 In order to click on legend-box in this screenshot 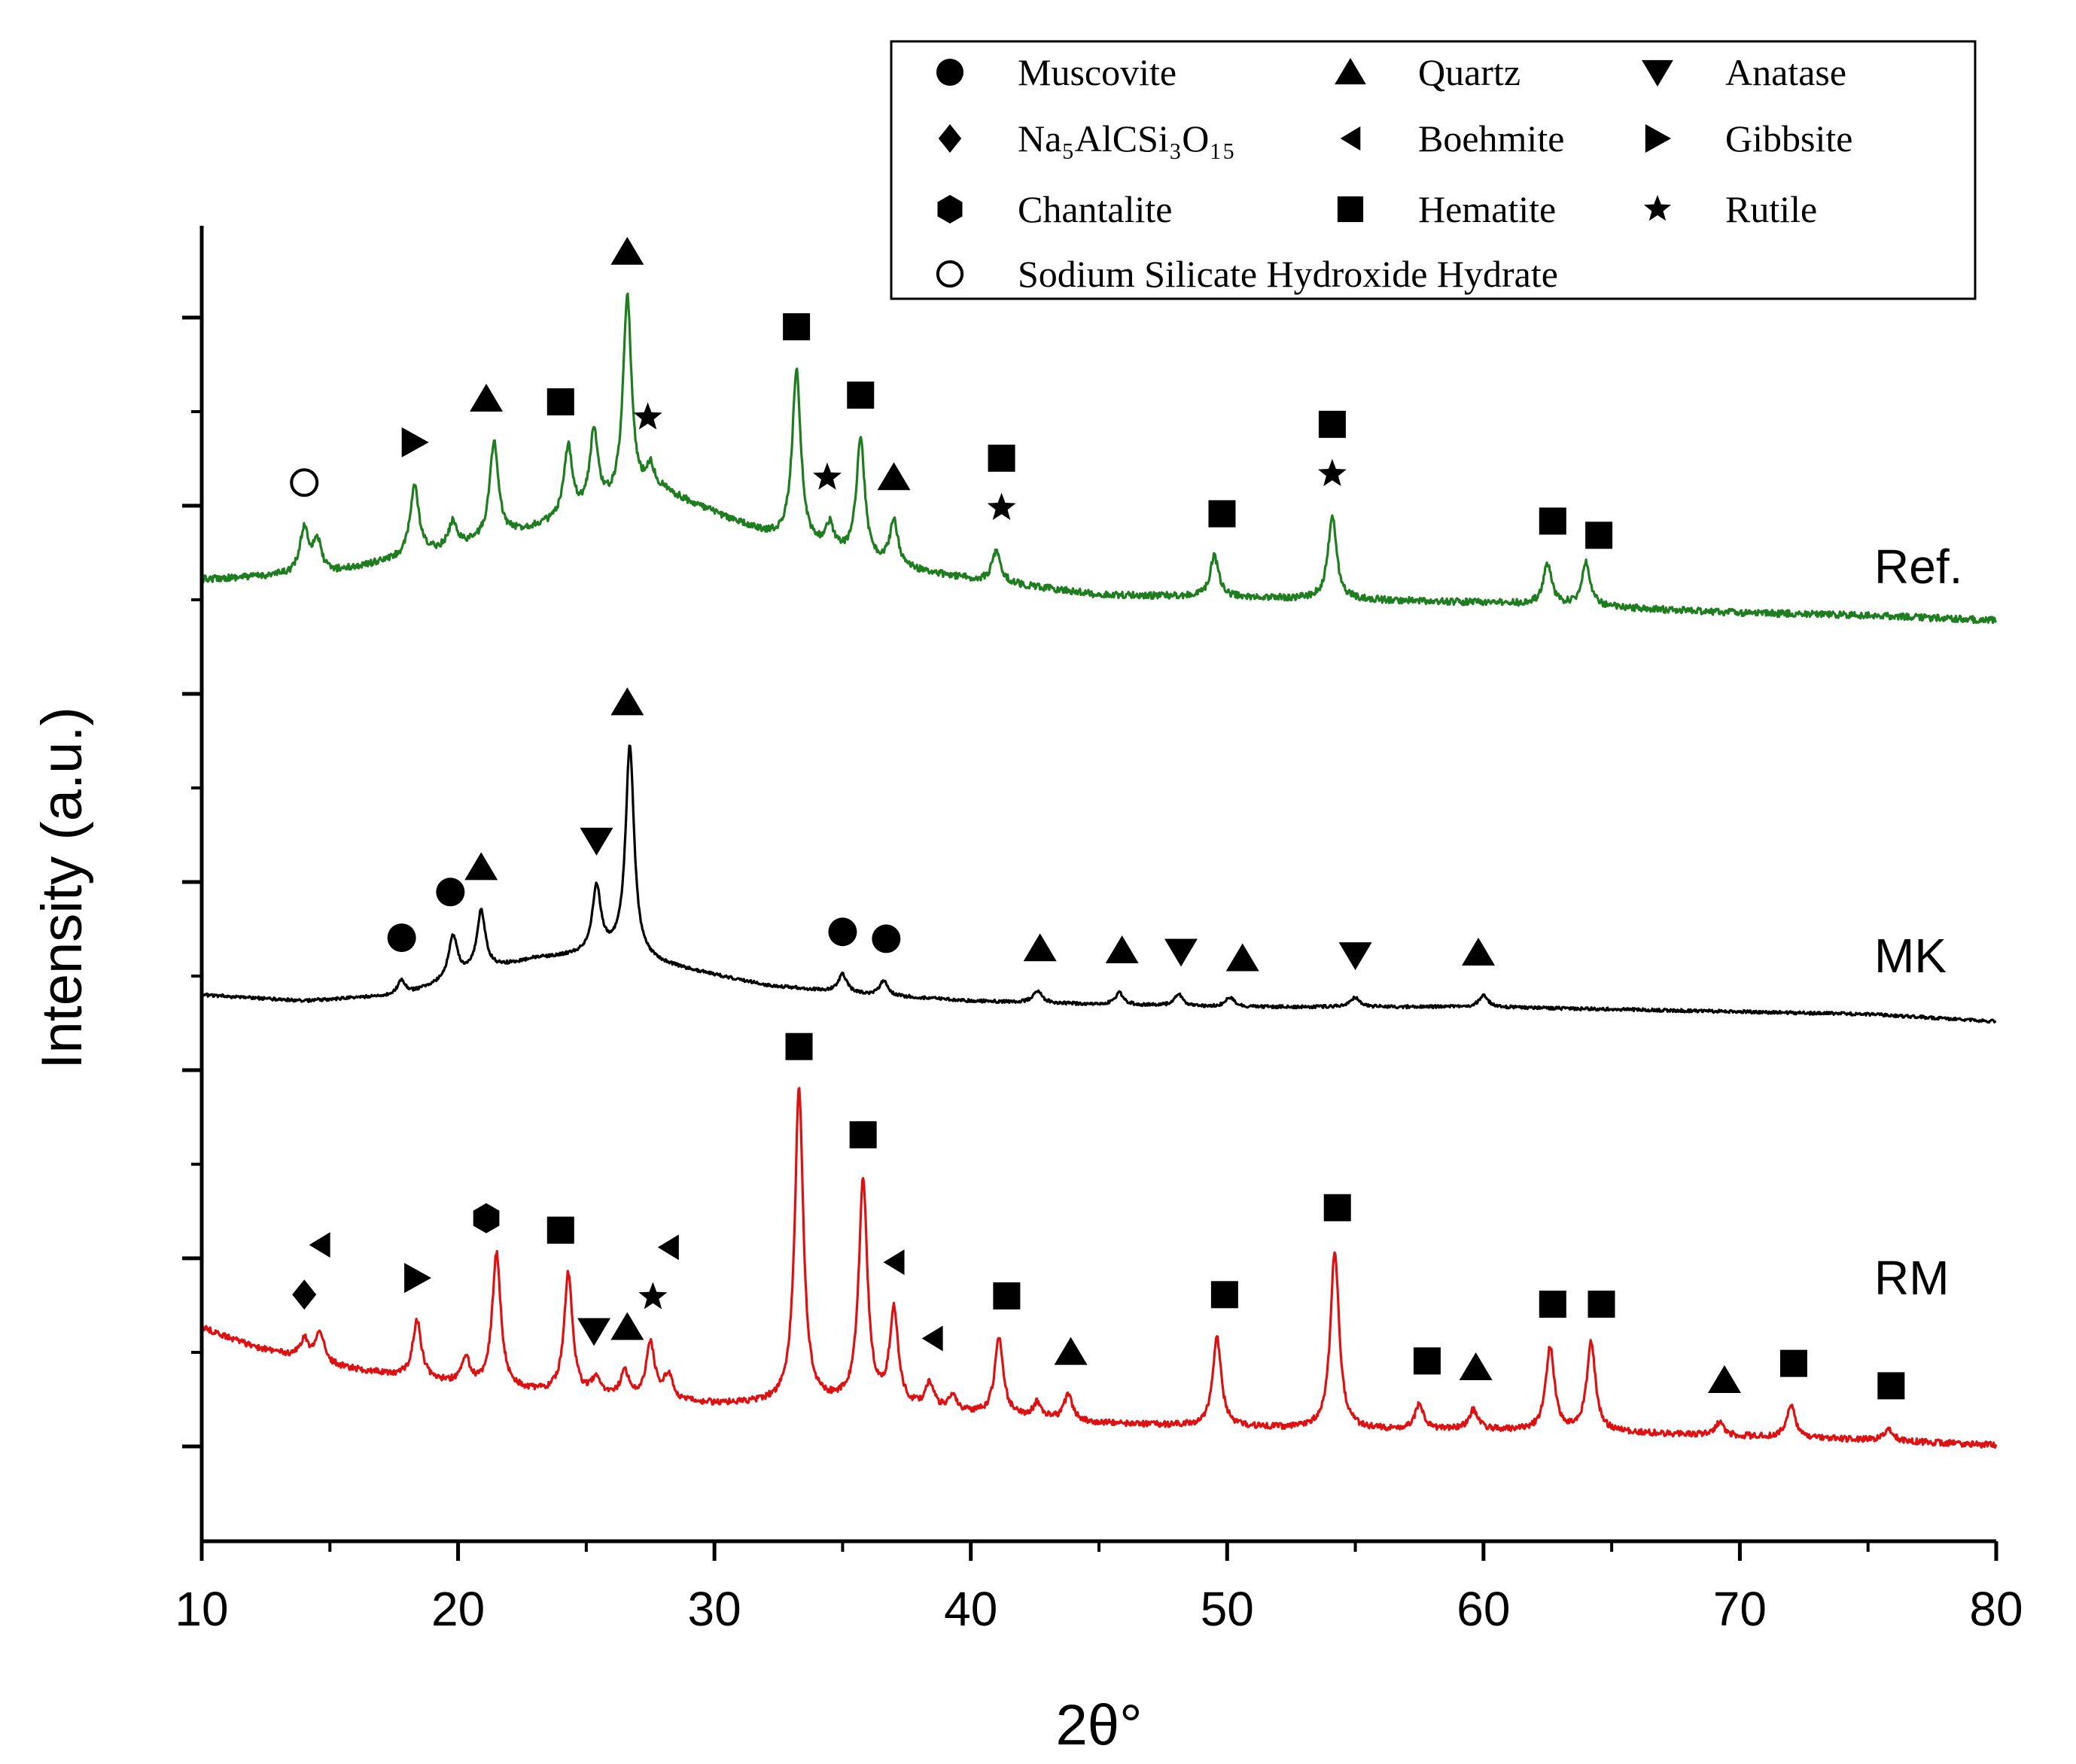, I will do `click(1433, 170)`.